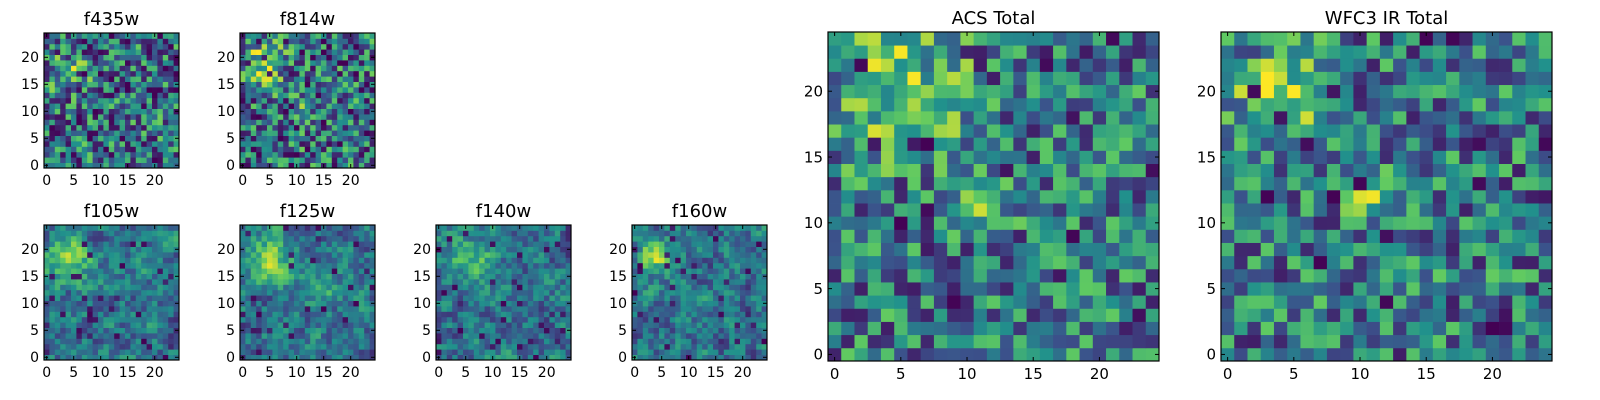 The height and width of the screenshot is (400, 1600). Describe the element at coordinates (226, 250) in the screenshot. I see `y-tick-label: 20` at that location.